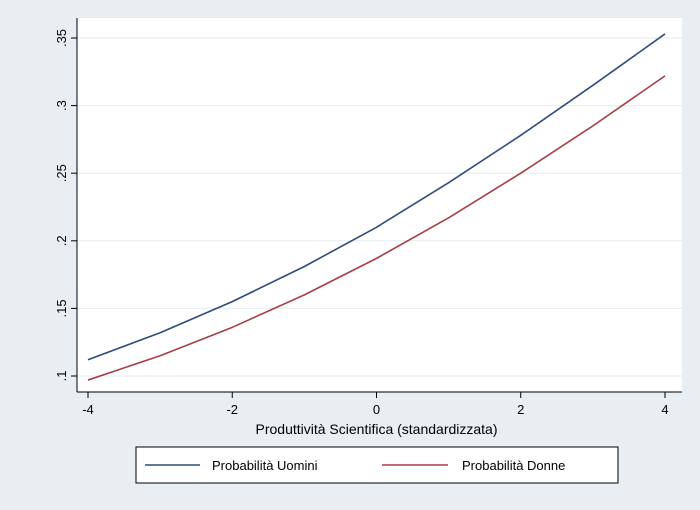  What do you see at coordinates (265, 465) in the screenshot?
I see `legend-label-men: Probabilità Uomini` at bounding box center [265, 465].